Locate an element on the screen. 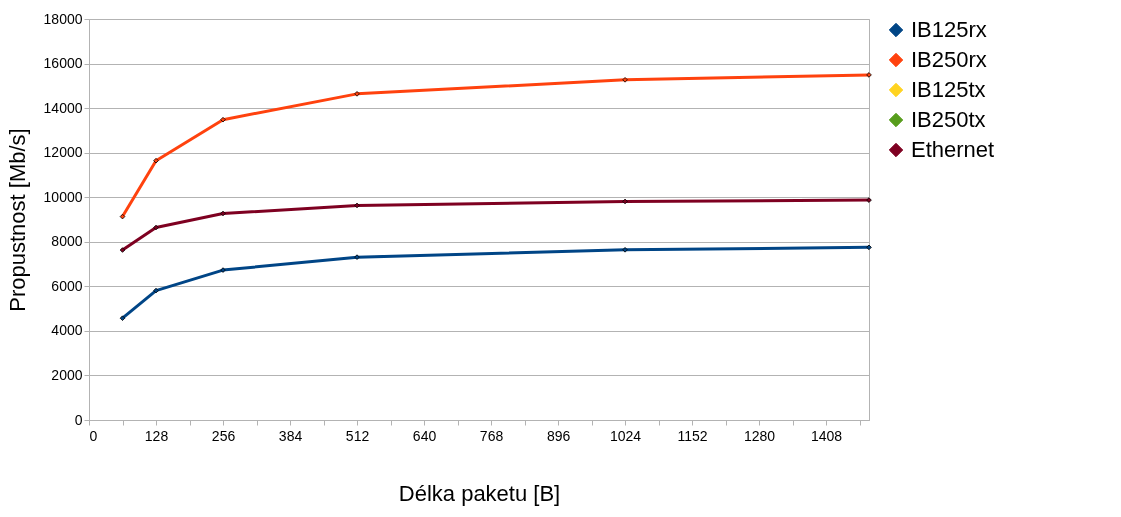 Image resolution: width=1121 pixels, height=517 pixels. x-tick-label: 1408 is located at coordinates (827, 435).